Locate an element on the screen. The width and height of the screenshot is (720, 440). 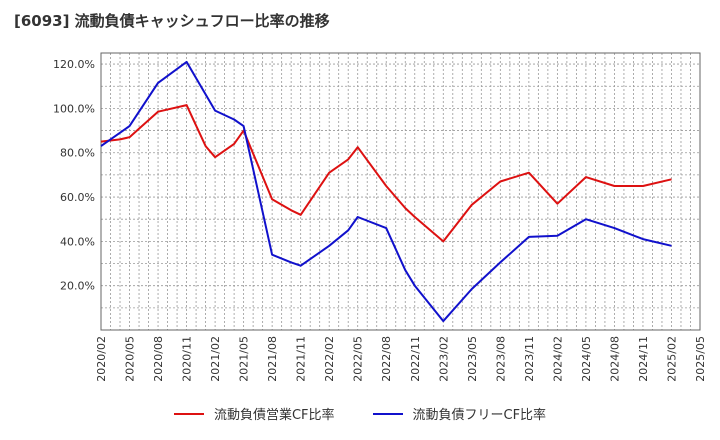
x-tick-label: 2022/05 is located at coordinates (358, 359).